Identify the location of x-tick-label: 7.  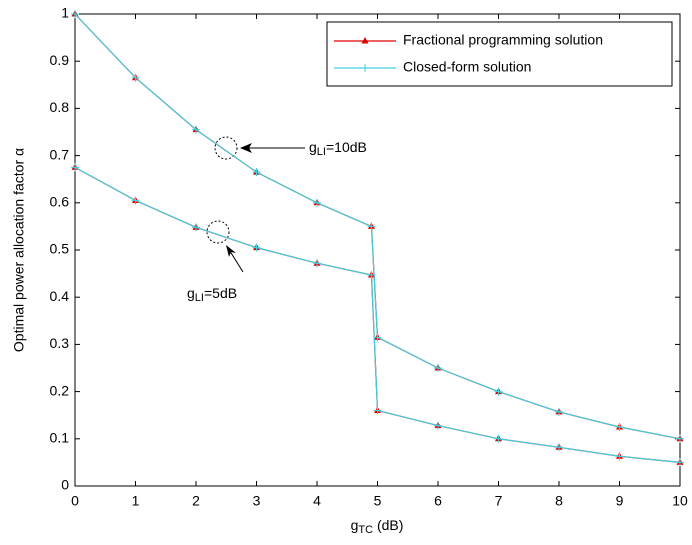
(499, 501).